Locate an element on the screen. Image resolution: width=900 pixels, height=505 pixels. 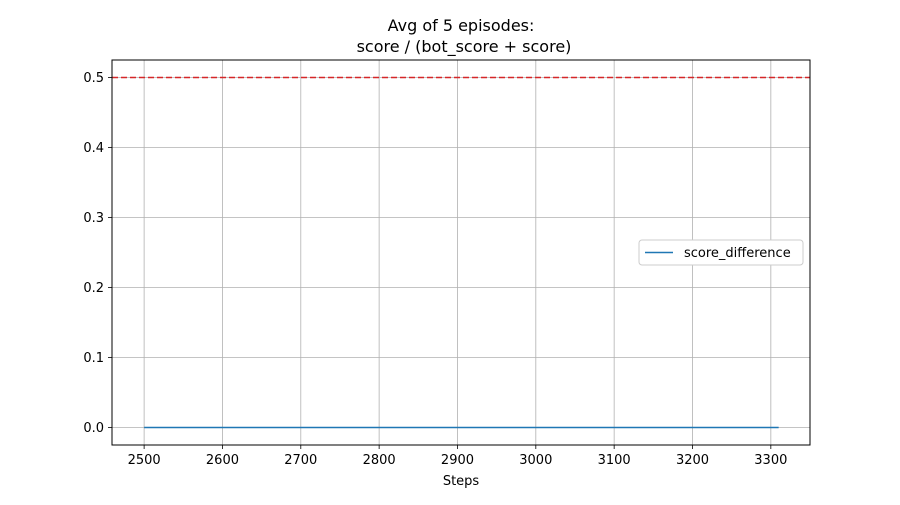
y-tick-label: 0.3 is located at coordinates (93, 218).